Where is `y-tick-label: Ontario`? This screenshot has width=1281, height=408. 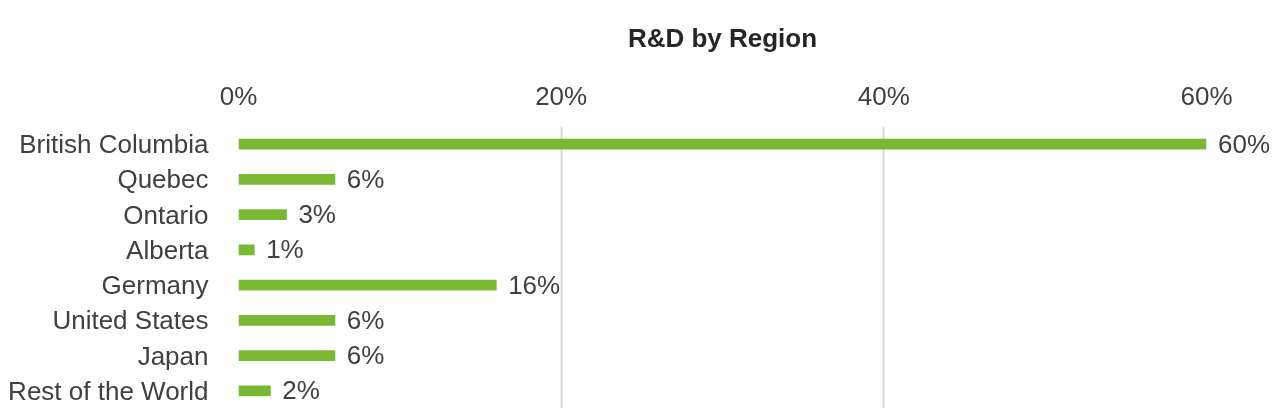
y-tick-label: Ontario is located at coordinates (166, 214).